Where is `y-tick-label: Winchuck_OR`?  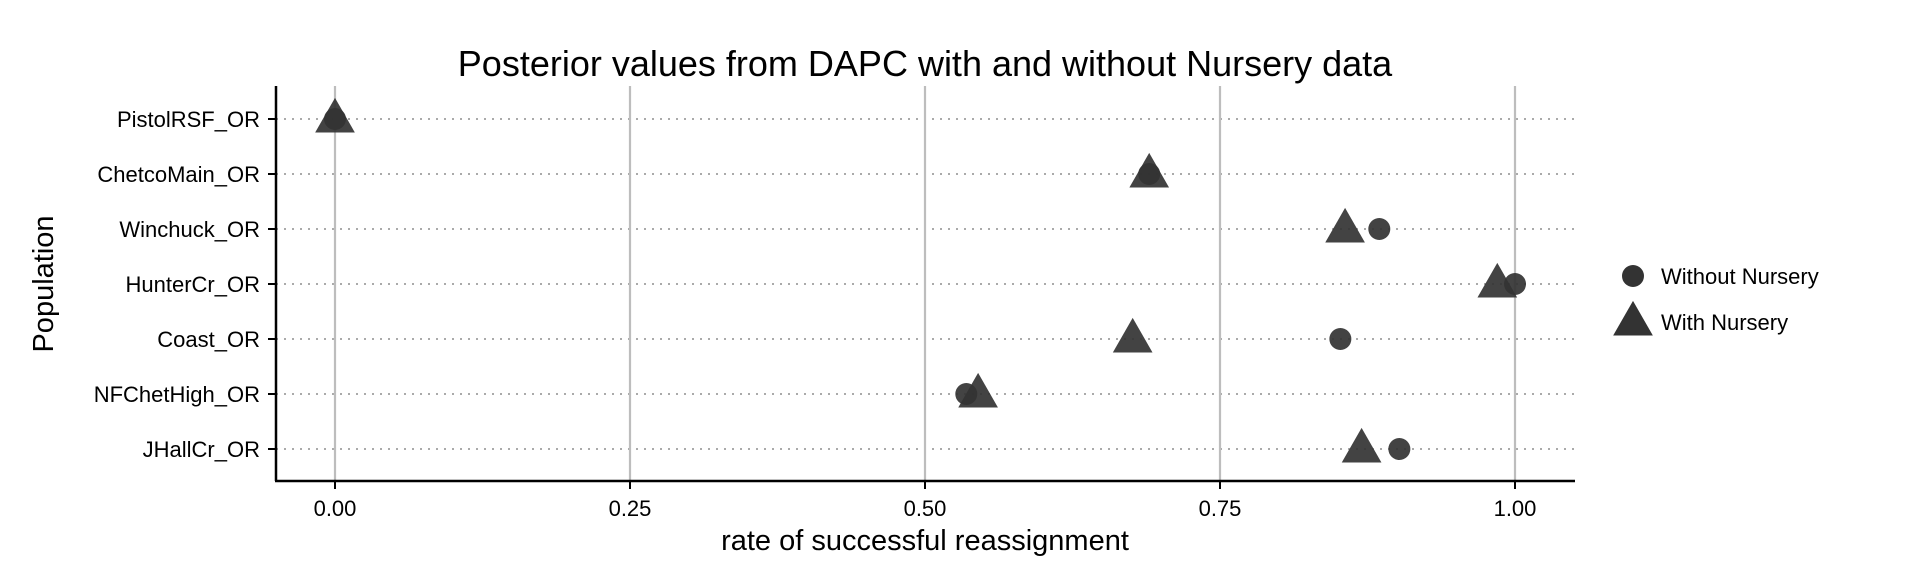 y-tick-label: Winchuck_OR is located at coordinates (189, 229).